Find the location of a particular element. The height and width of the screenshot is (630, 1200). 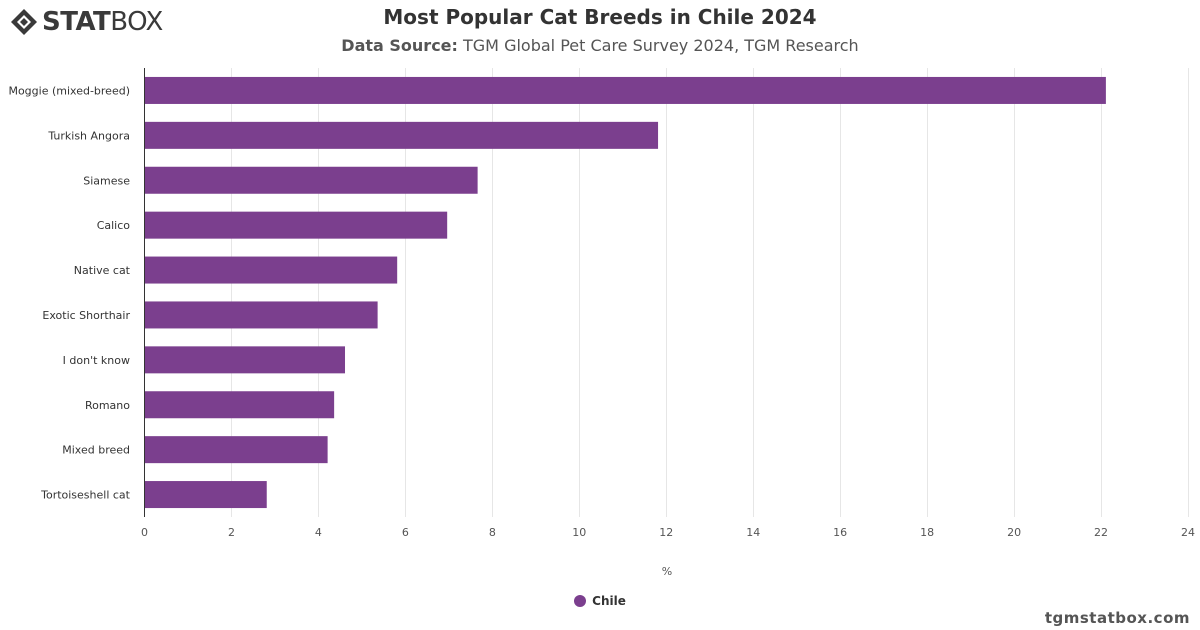

x-tick-label: 14 is located at coordinates (753, 532).